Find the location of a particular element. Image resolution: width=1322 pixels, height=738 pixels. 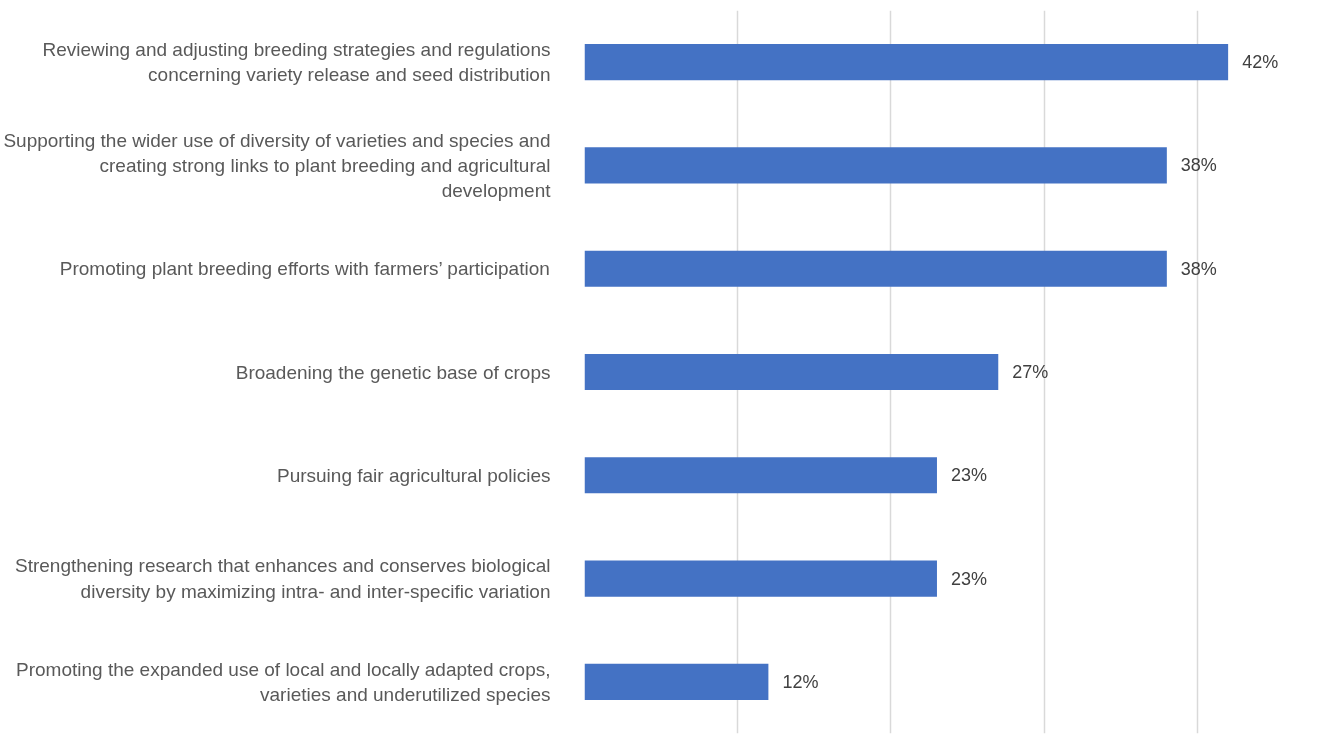

y-tick-label: Promoting plant breeding efforts with farmers’ participation is located at coordinates (304, 269).